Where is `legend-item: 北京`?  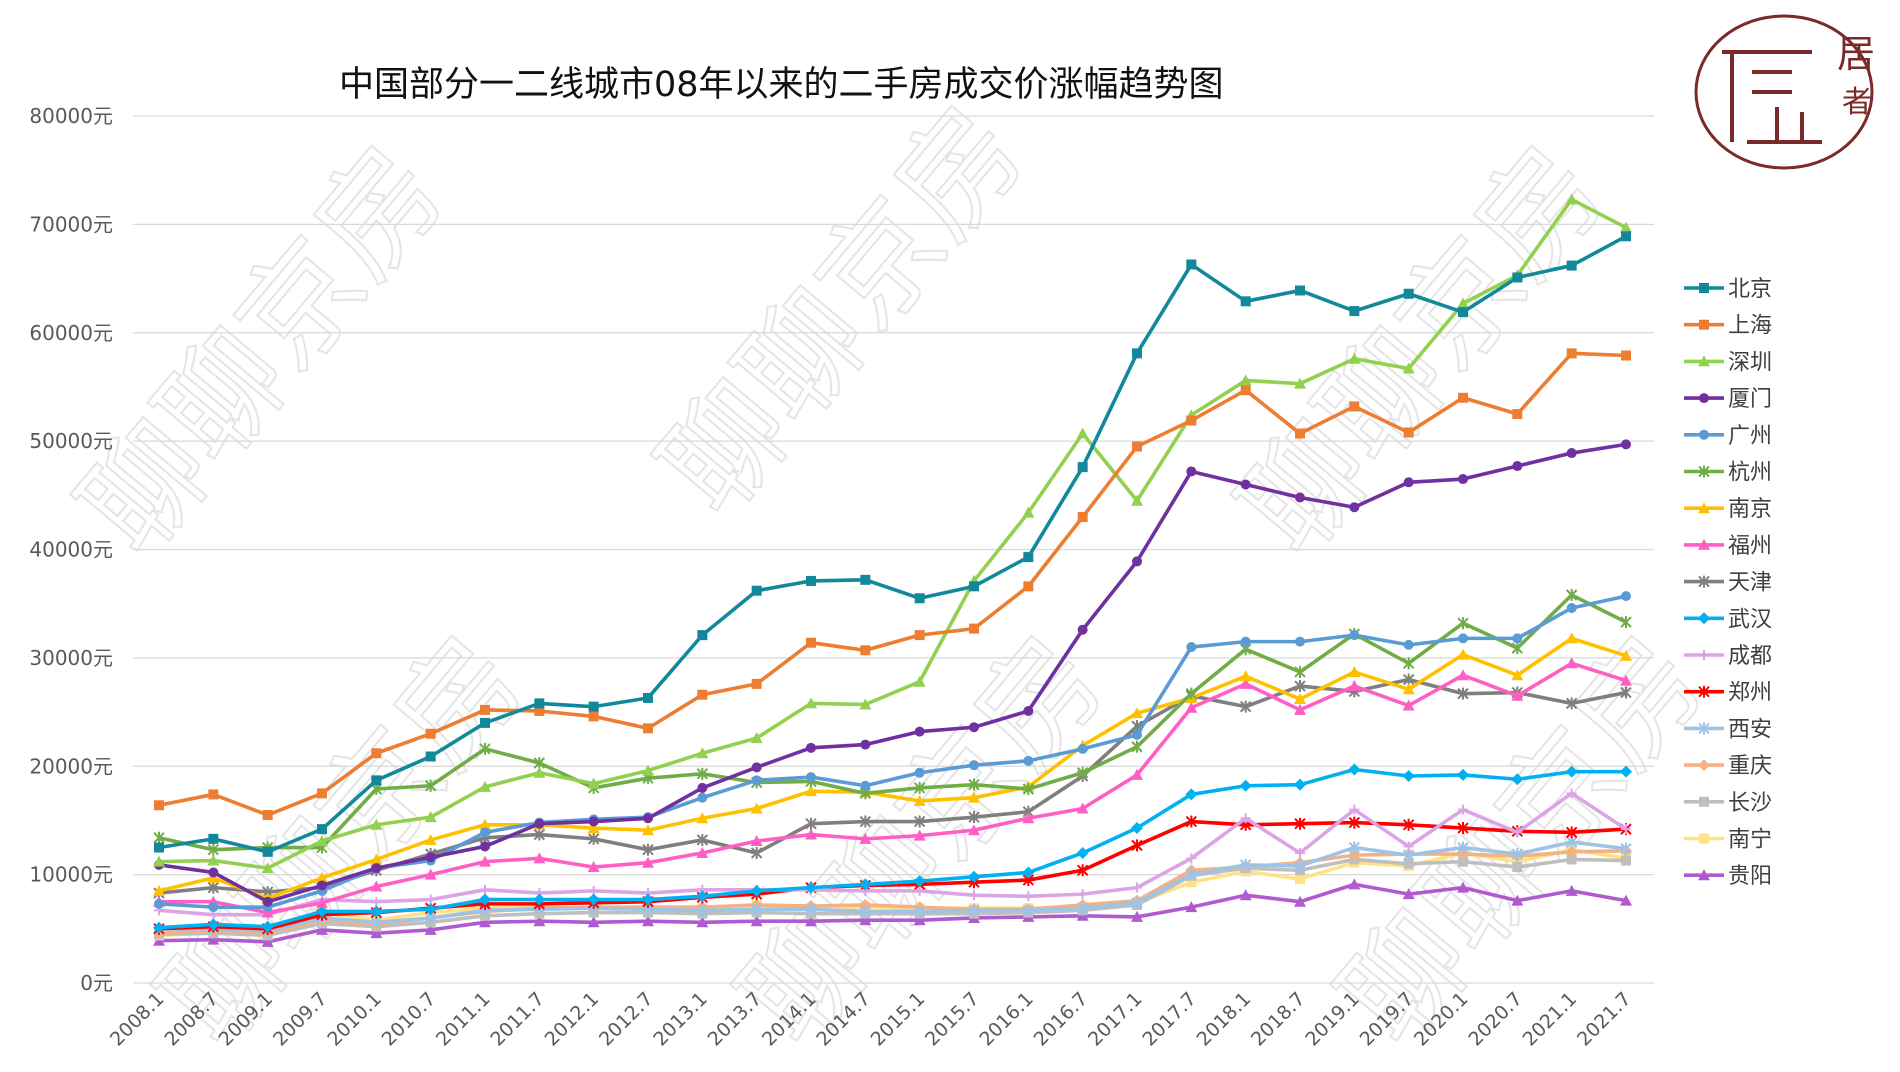
legend-item: 北京 is located at coordinates (1728, 289).